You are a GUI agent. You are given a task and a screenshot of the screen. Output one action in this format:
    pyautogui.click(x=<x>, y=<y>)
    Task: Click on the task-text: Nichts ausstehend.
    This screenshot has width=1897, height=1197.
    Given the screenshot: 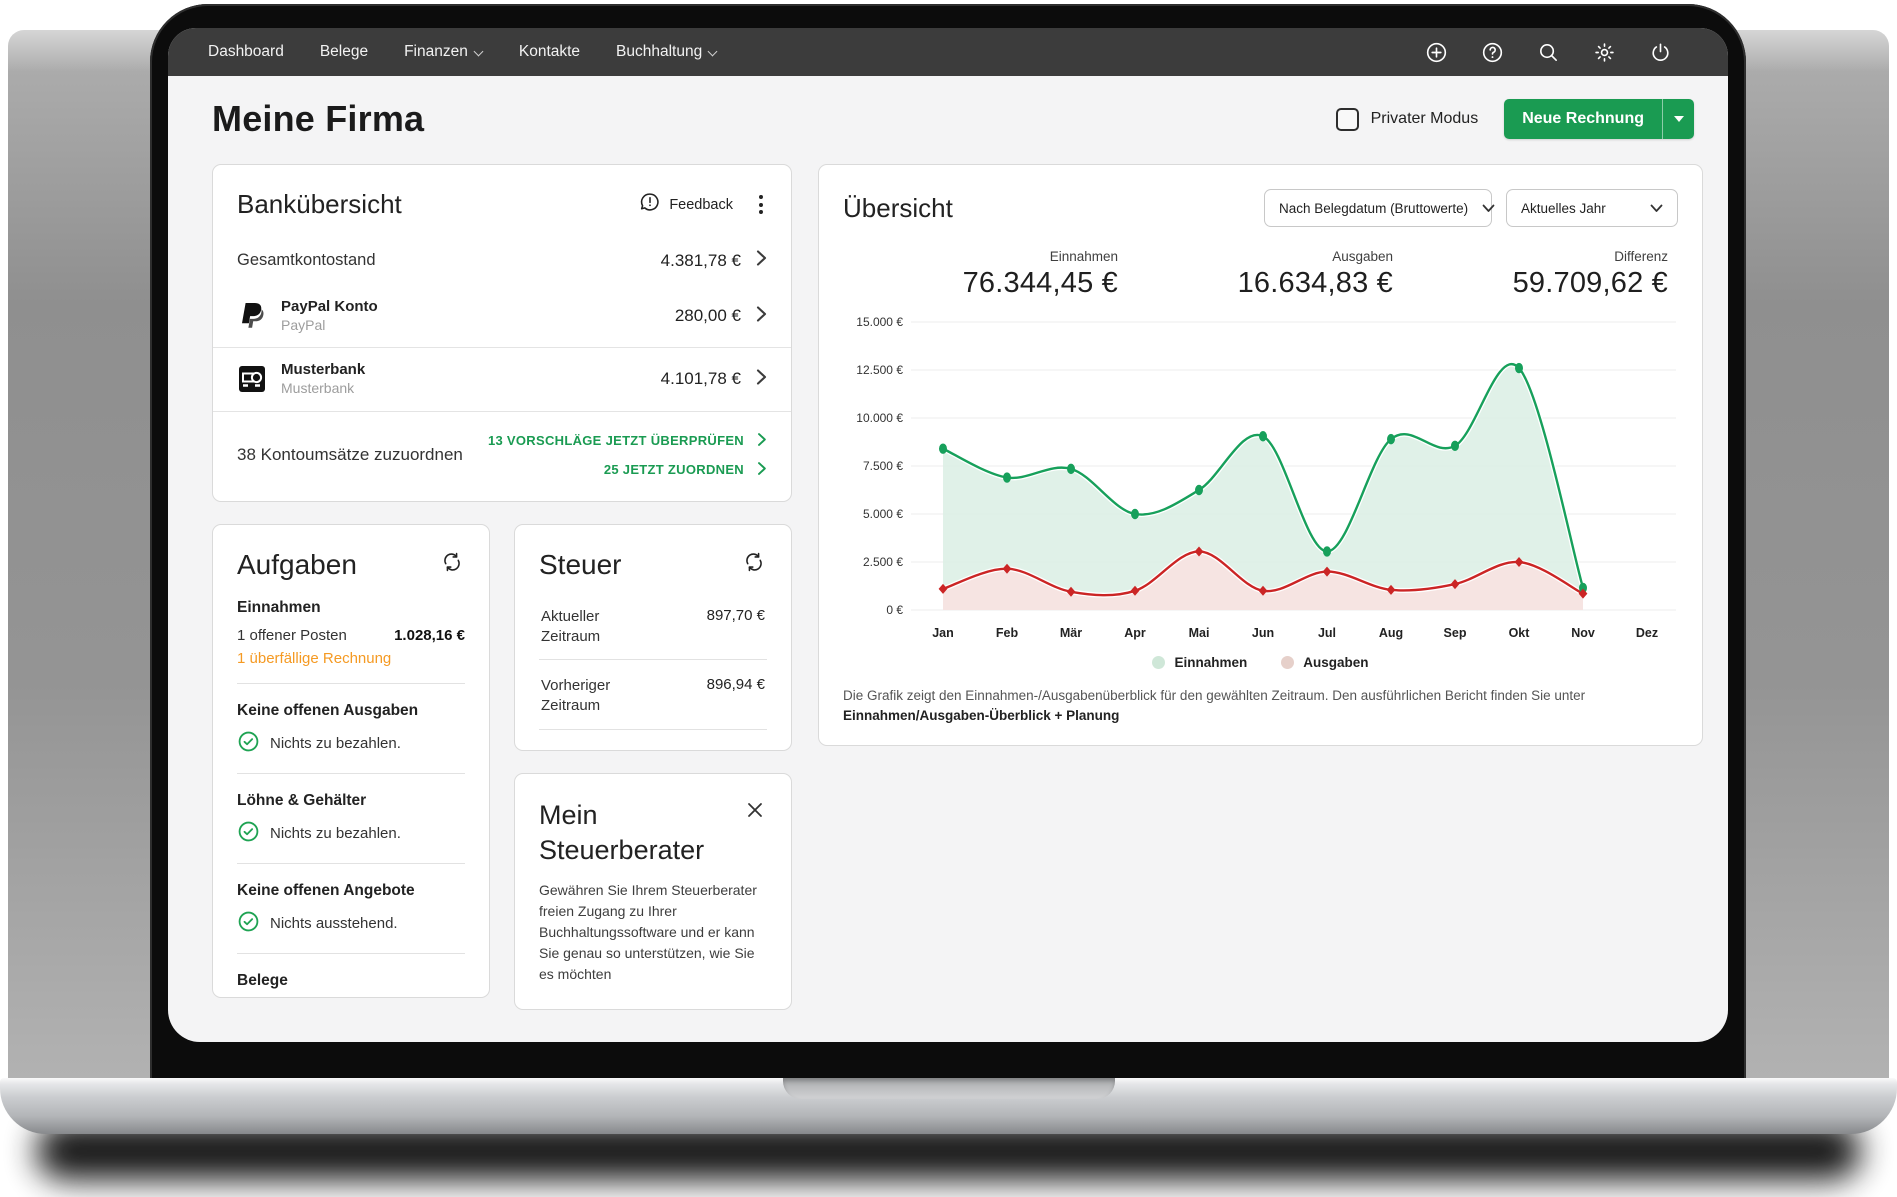 What is the action you would take?
    pyautogui.click(x=334, y=923)
    